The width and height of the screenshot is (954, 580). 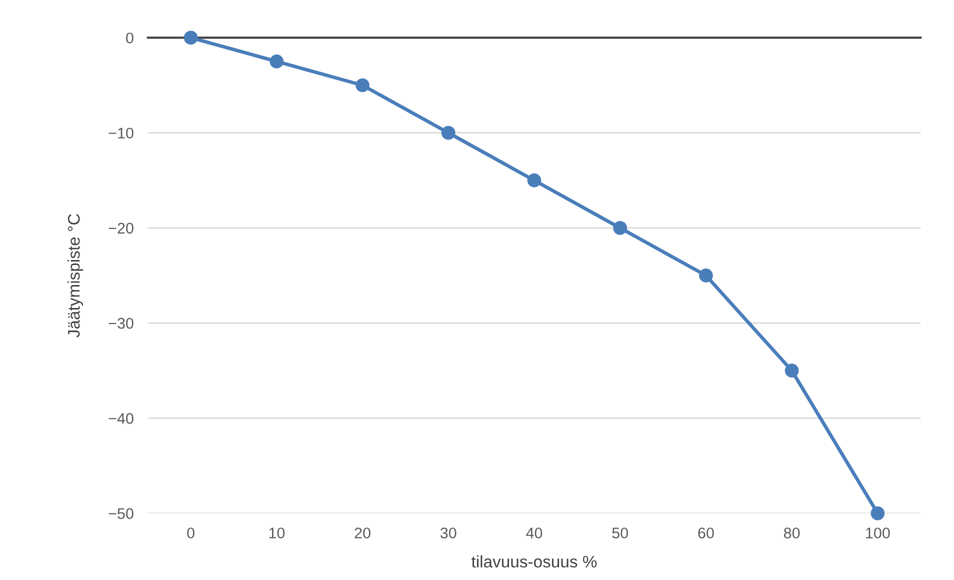 I want to click on x-tick-label: 100, so click(x=878, y=533).